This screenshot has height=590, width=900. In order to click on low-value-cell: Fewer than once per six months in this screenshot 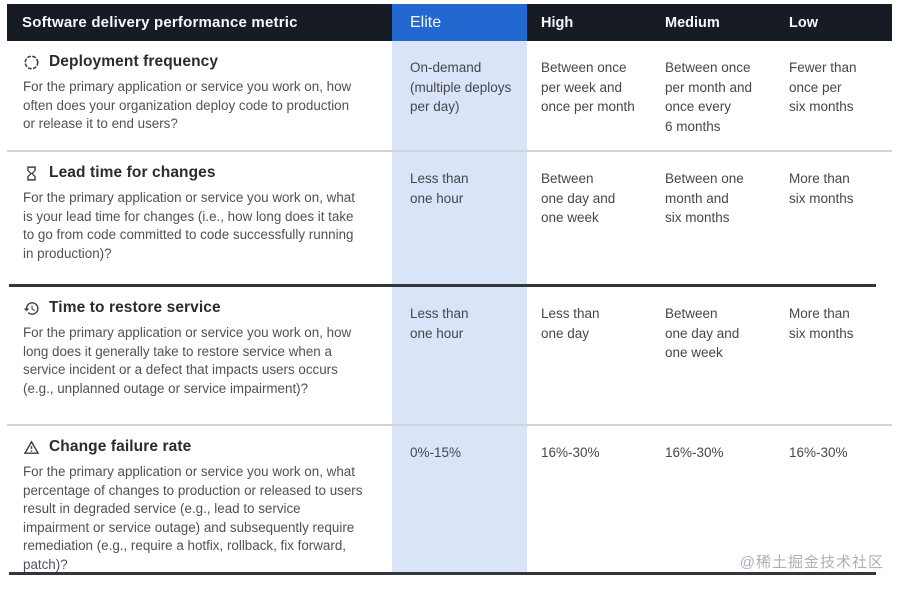, I will do `click(823, 87)`.